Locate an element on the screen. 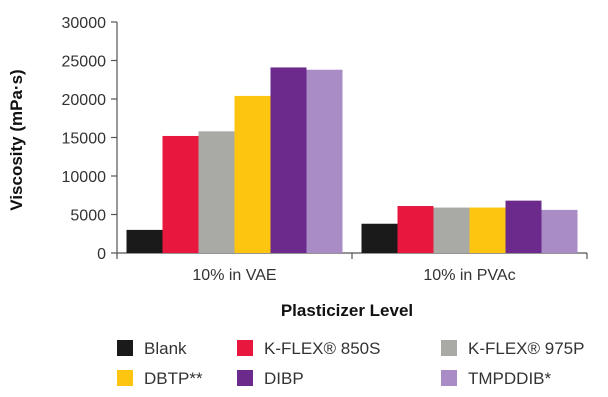 The image size is (608, 397). bar-blank-10-in-vae is located at coordinates (144, 241).